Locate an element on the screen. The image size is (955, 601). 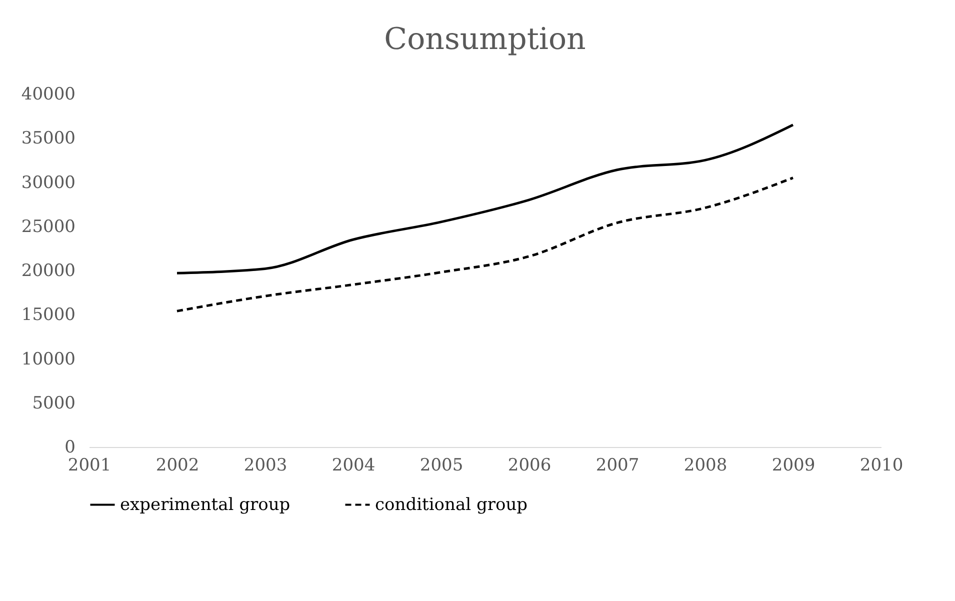
chart-title: Consumption is located at coordinates (485, 39).